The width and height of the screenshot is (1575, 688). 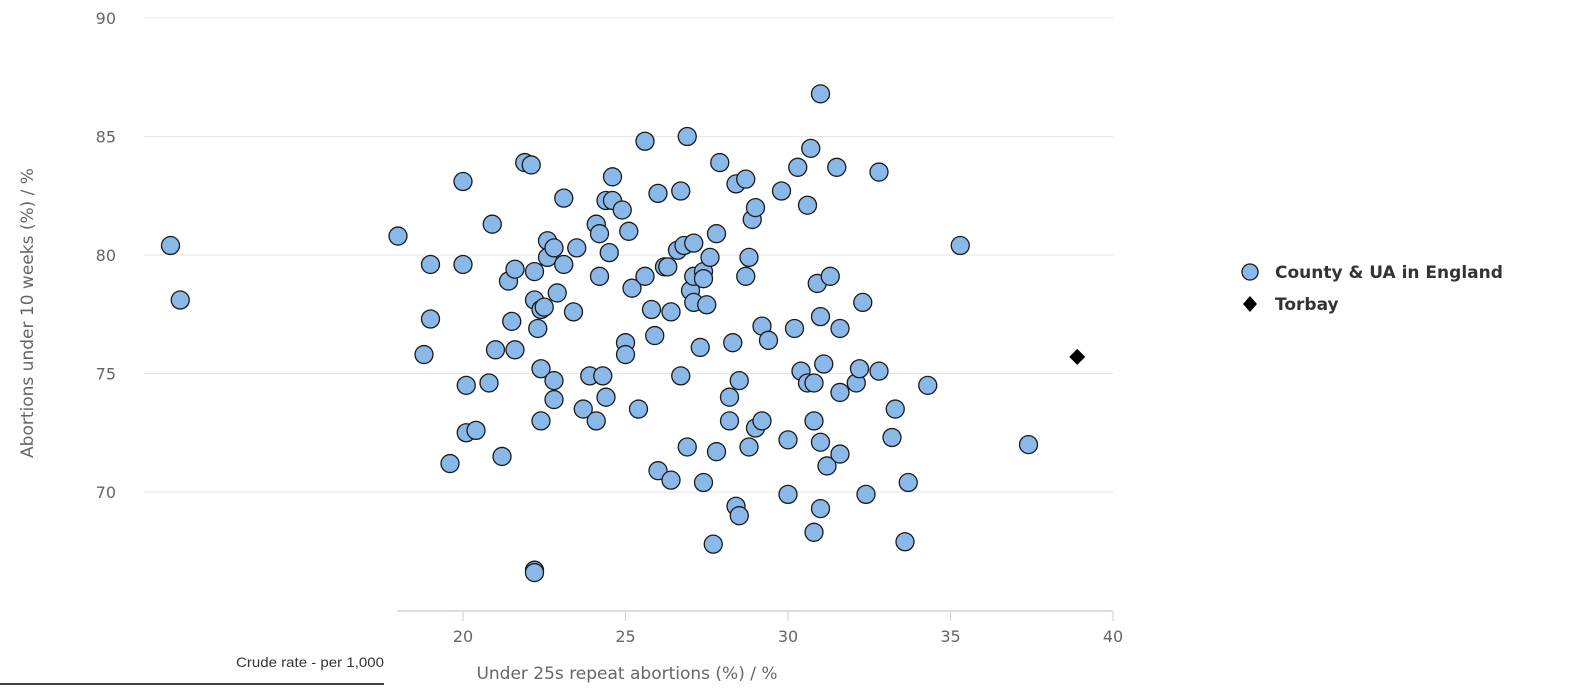 I want to click on x-axis-ticks: 20 25 30 35 40, so click(x=788, y=628).